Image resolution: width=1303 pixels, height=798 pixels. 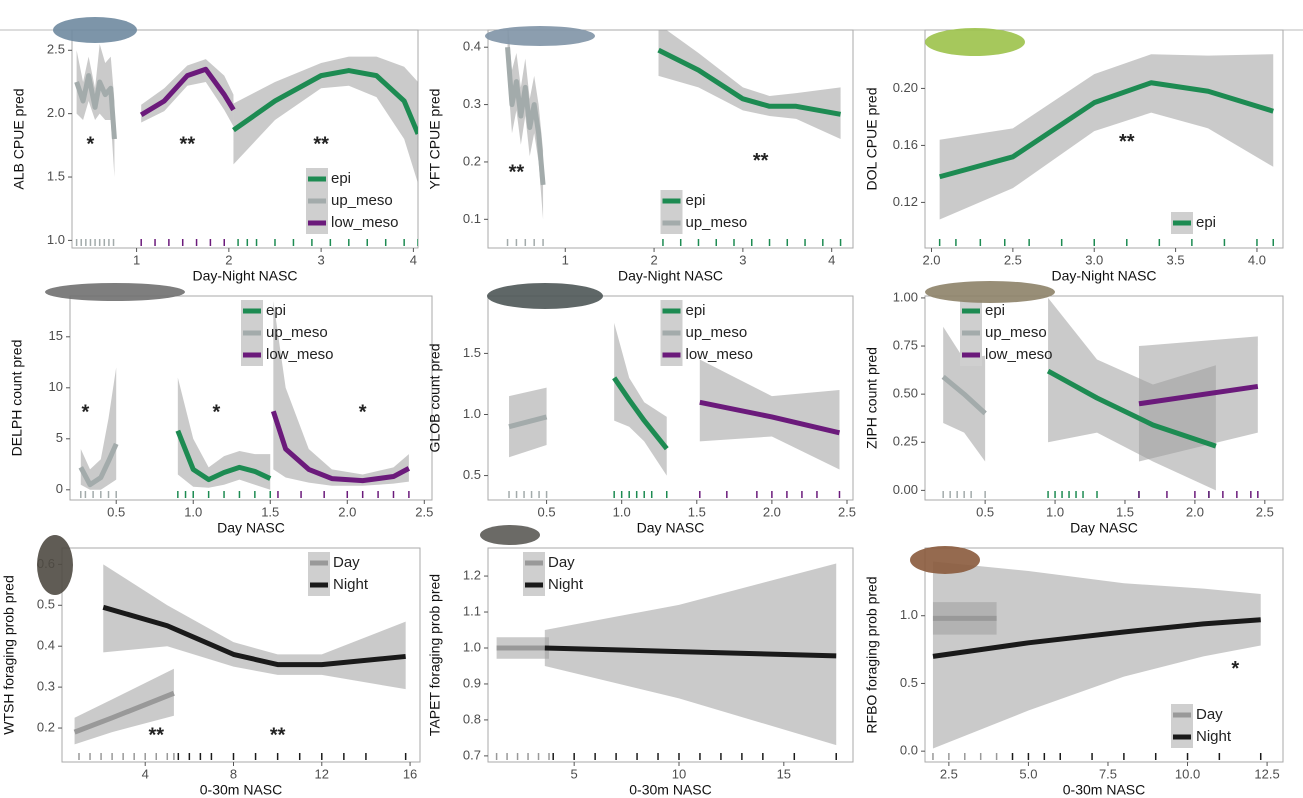 I want to click on y-axis-title: ZIPH count pred, so click(x=872, y=398).